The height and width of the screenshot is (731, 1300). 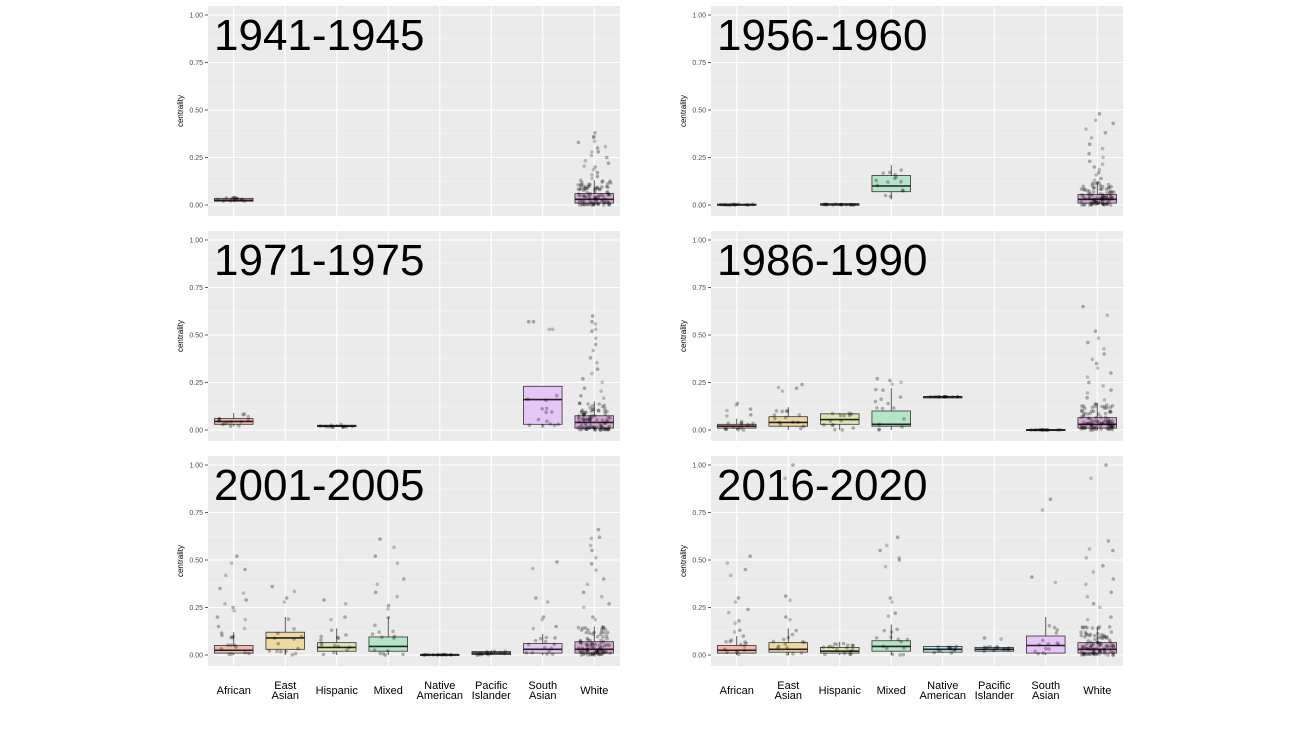 What do you see at coordinates (180, 111) in the screenshot?
I see `y-axis-label: centrality` at bounding box center [180, 111].